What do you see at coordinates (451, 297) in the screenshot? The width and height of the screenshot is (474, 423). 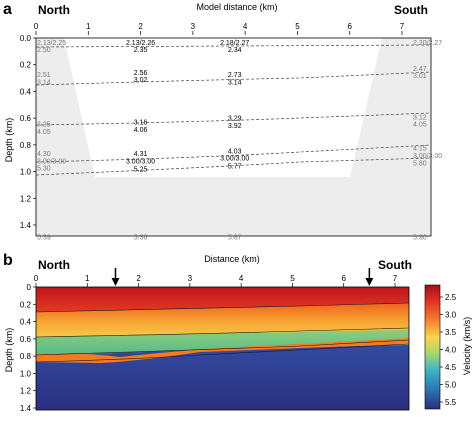 I see `colorbar-tick-label: 2.5` at bounding box center [451, 297].